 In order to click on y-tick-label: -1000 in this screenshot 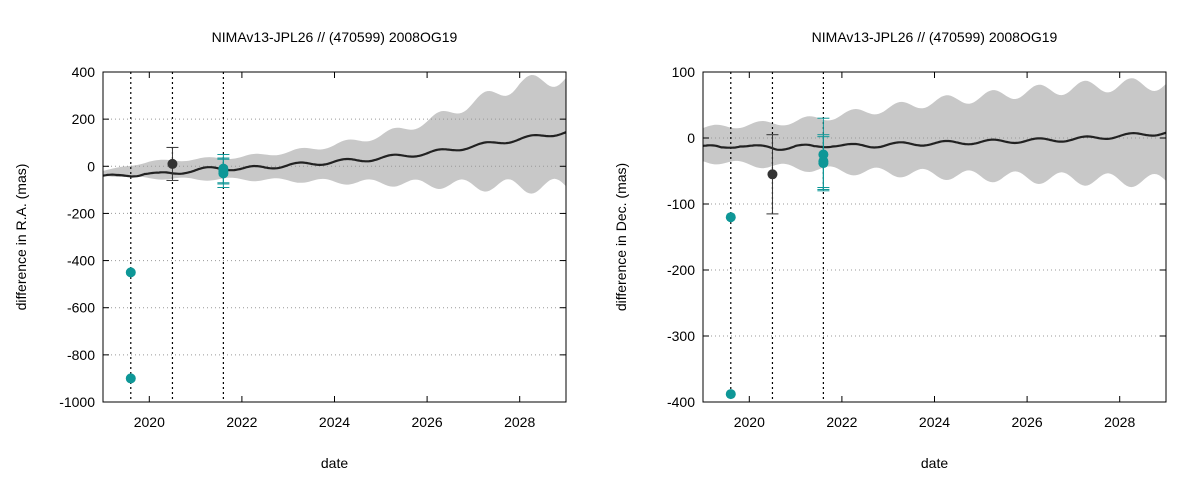, I will do `click(77, 402)`.